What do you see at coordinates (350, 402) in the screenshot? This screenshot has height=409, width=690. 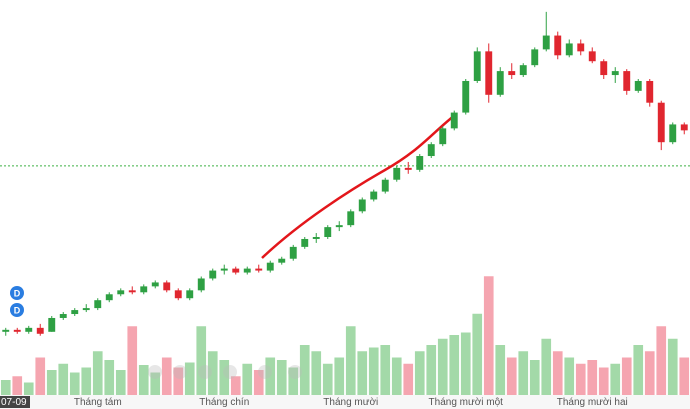 I see `x-tick-label: Tháng mười` at bounding box center [350, 402].